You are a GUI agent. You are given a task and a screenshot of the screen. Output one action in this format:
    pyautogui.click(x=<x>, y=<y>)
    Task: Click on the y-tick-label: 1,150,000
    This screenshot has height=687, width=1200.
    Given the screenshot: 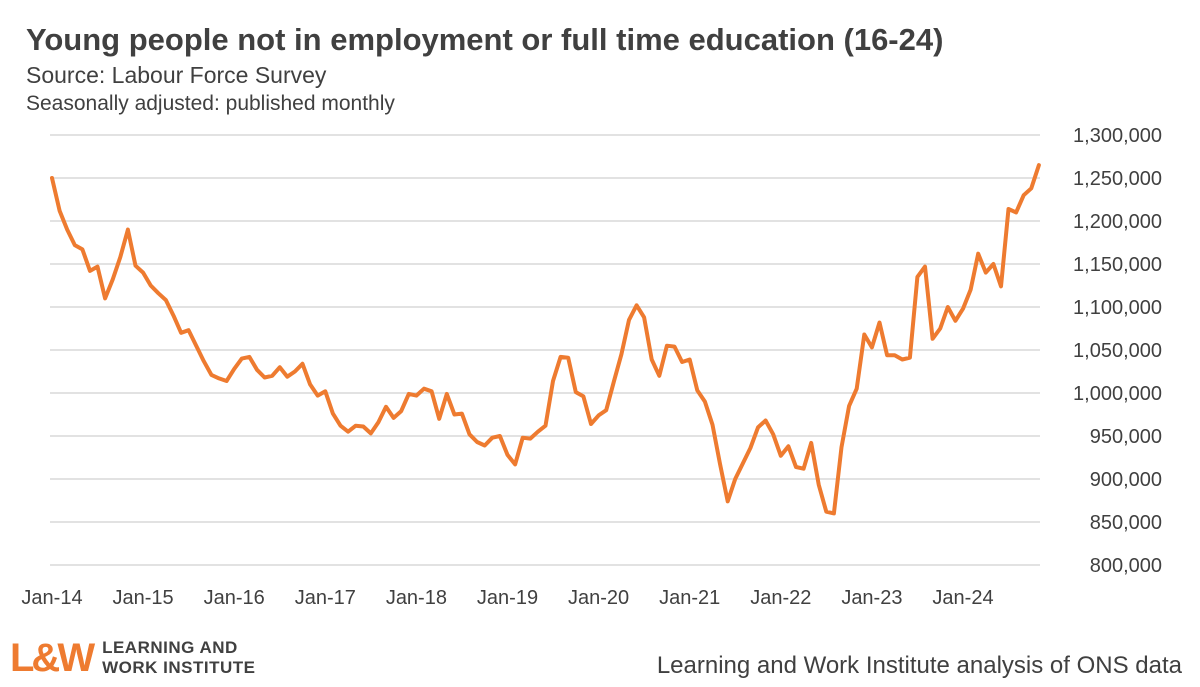 What is the action you would take?
    pyautogui.click(x=1117, y=265)
    